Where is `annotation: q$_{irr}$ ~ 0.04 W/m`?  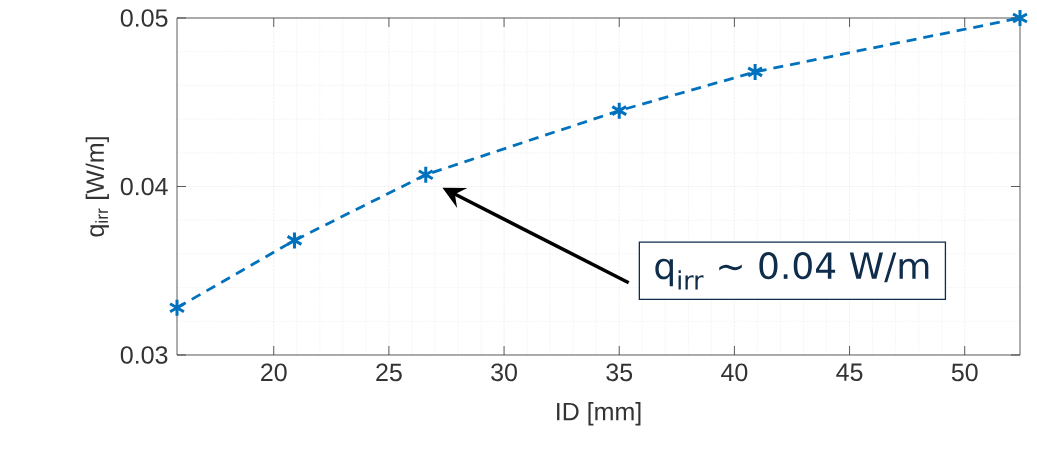
annotation: q$_{irr}$ ~ 0.04 W/m is located at coordinates (792, 271).